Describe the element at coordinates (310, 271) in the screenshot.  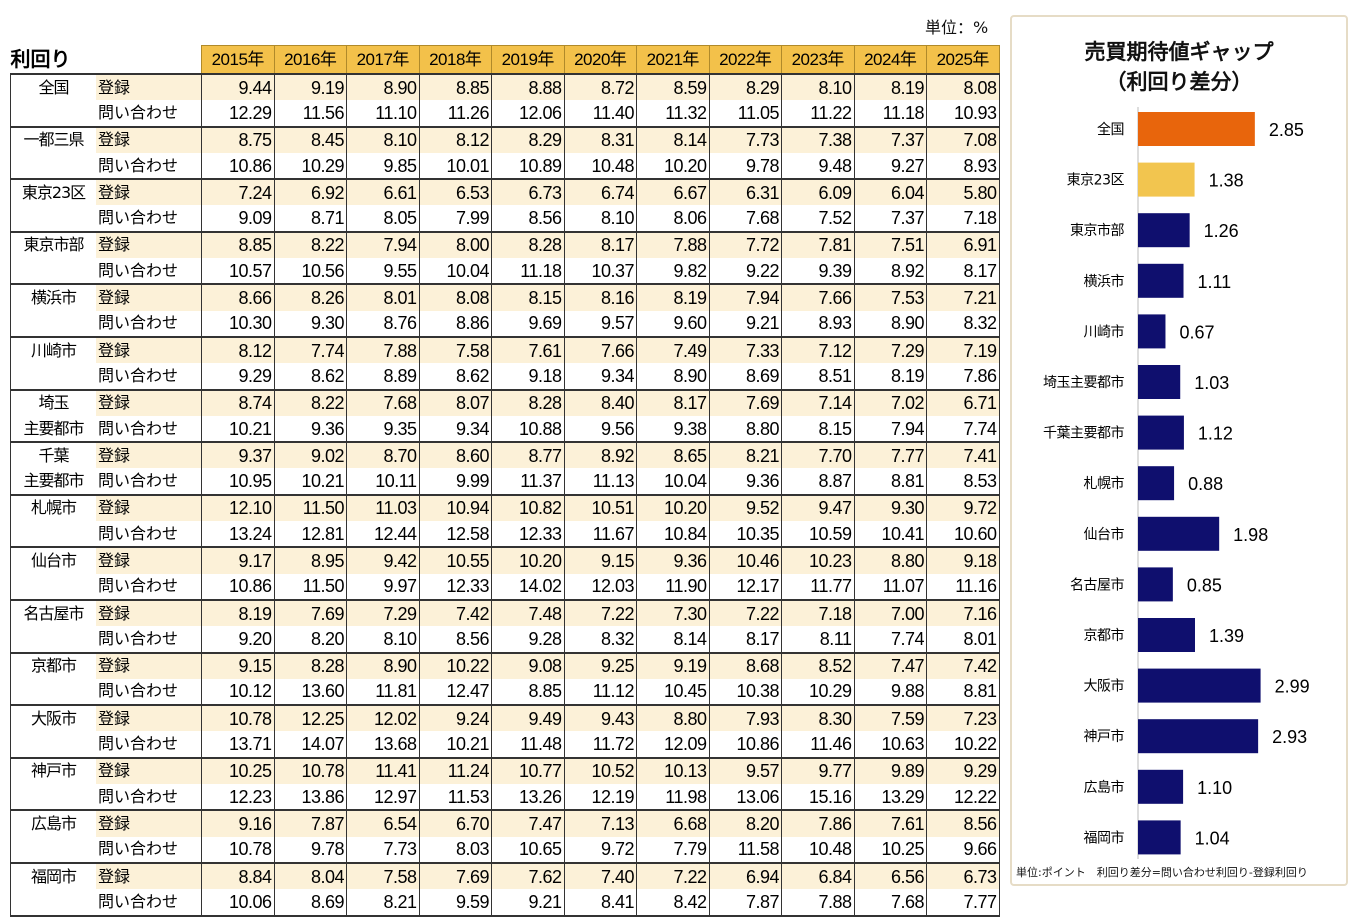
I see `yield-cell: 10.56` at that location.